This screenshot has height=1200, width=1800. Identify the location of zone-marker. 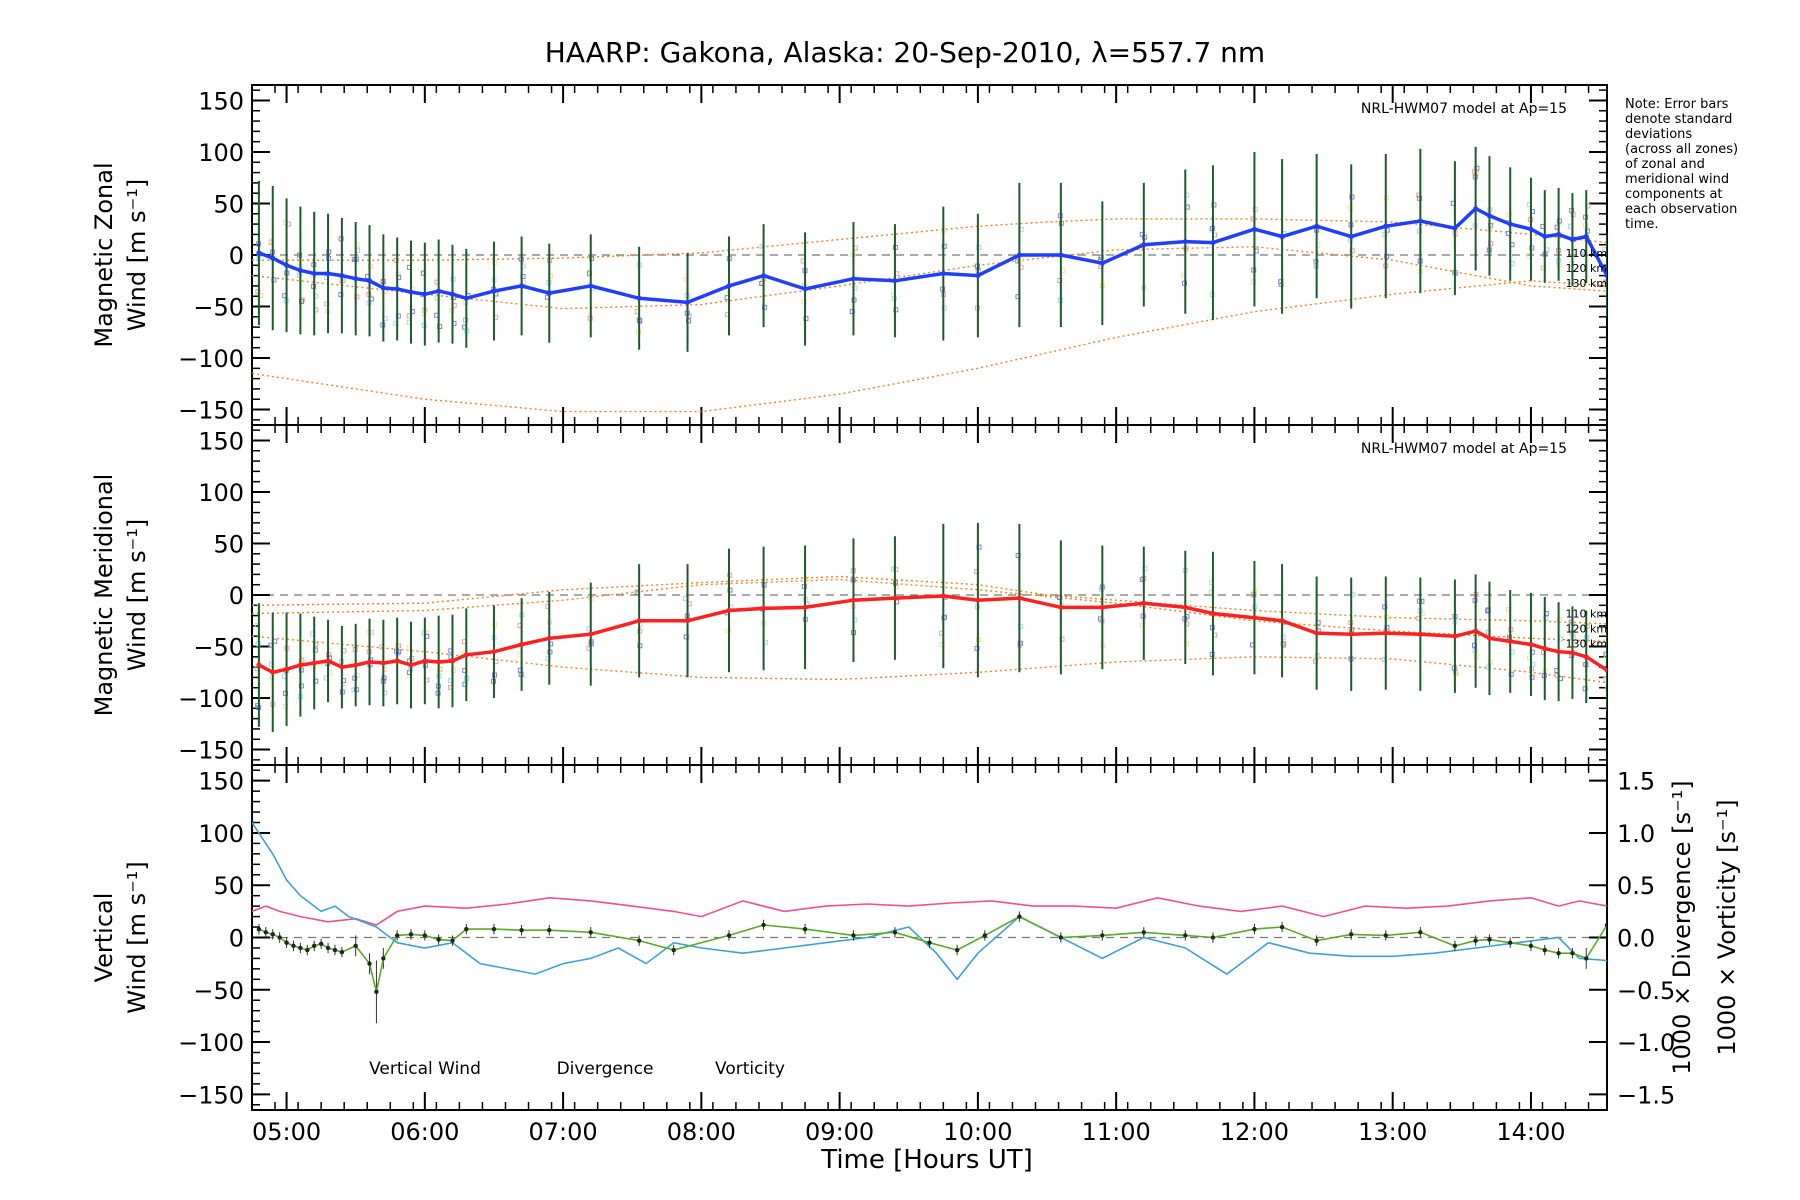
(1605, 654).